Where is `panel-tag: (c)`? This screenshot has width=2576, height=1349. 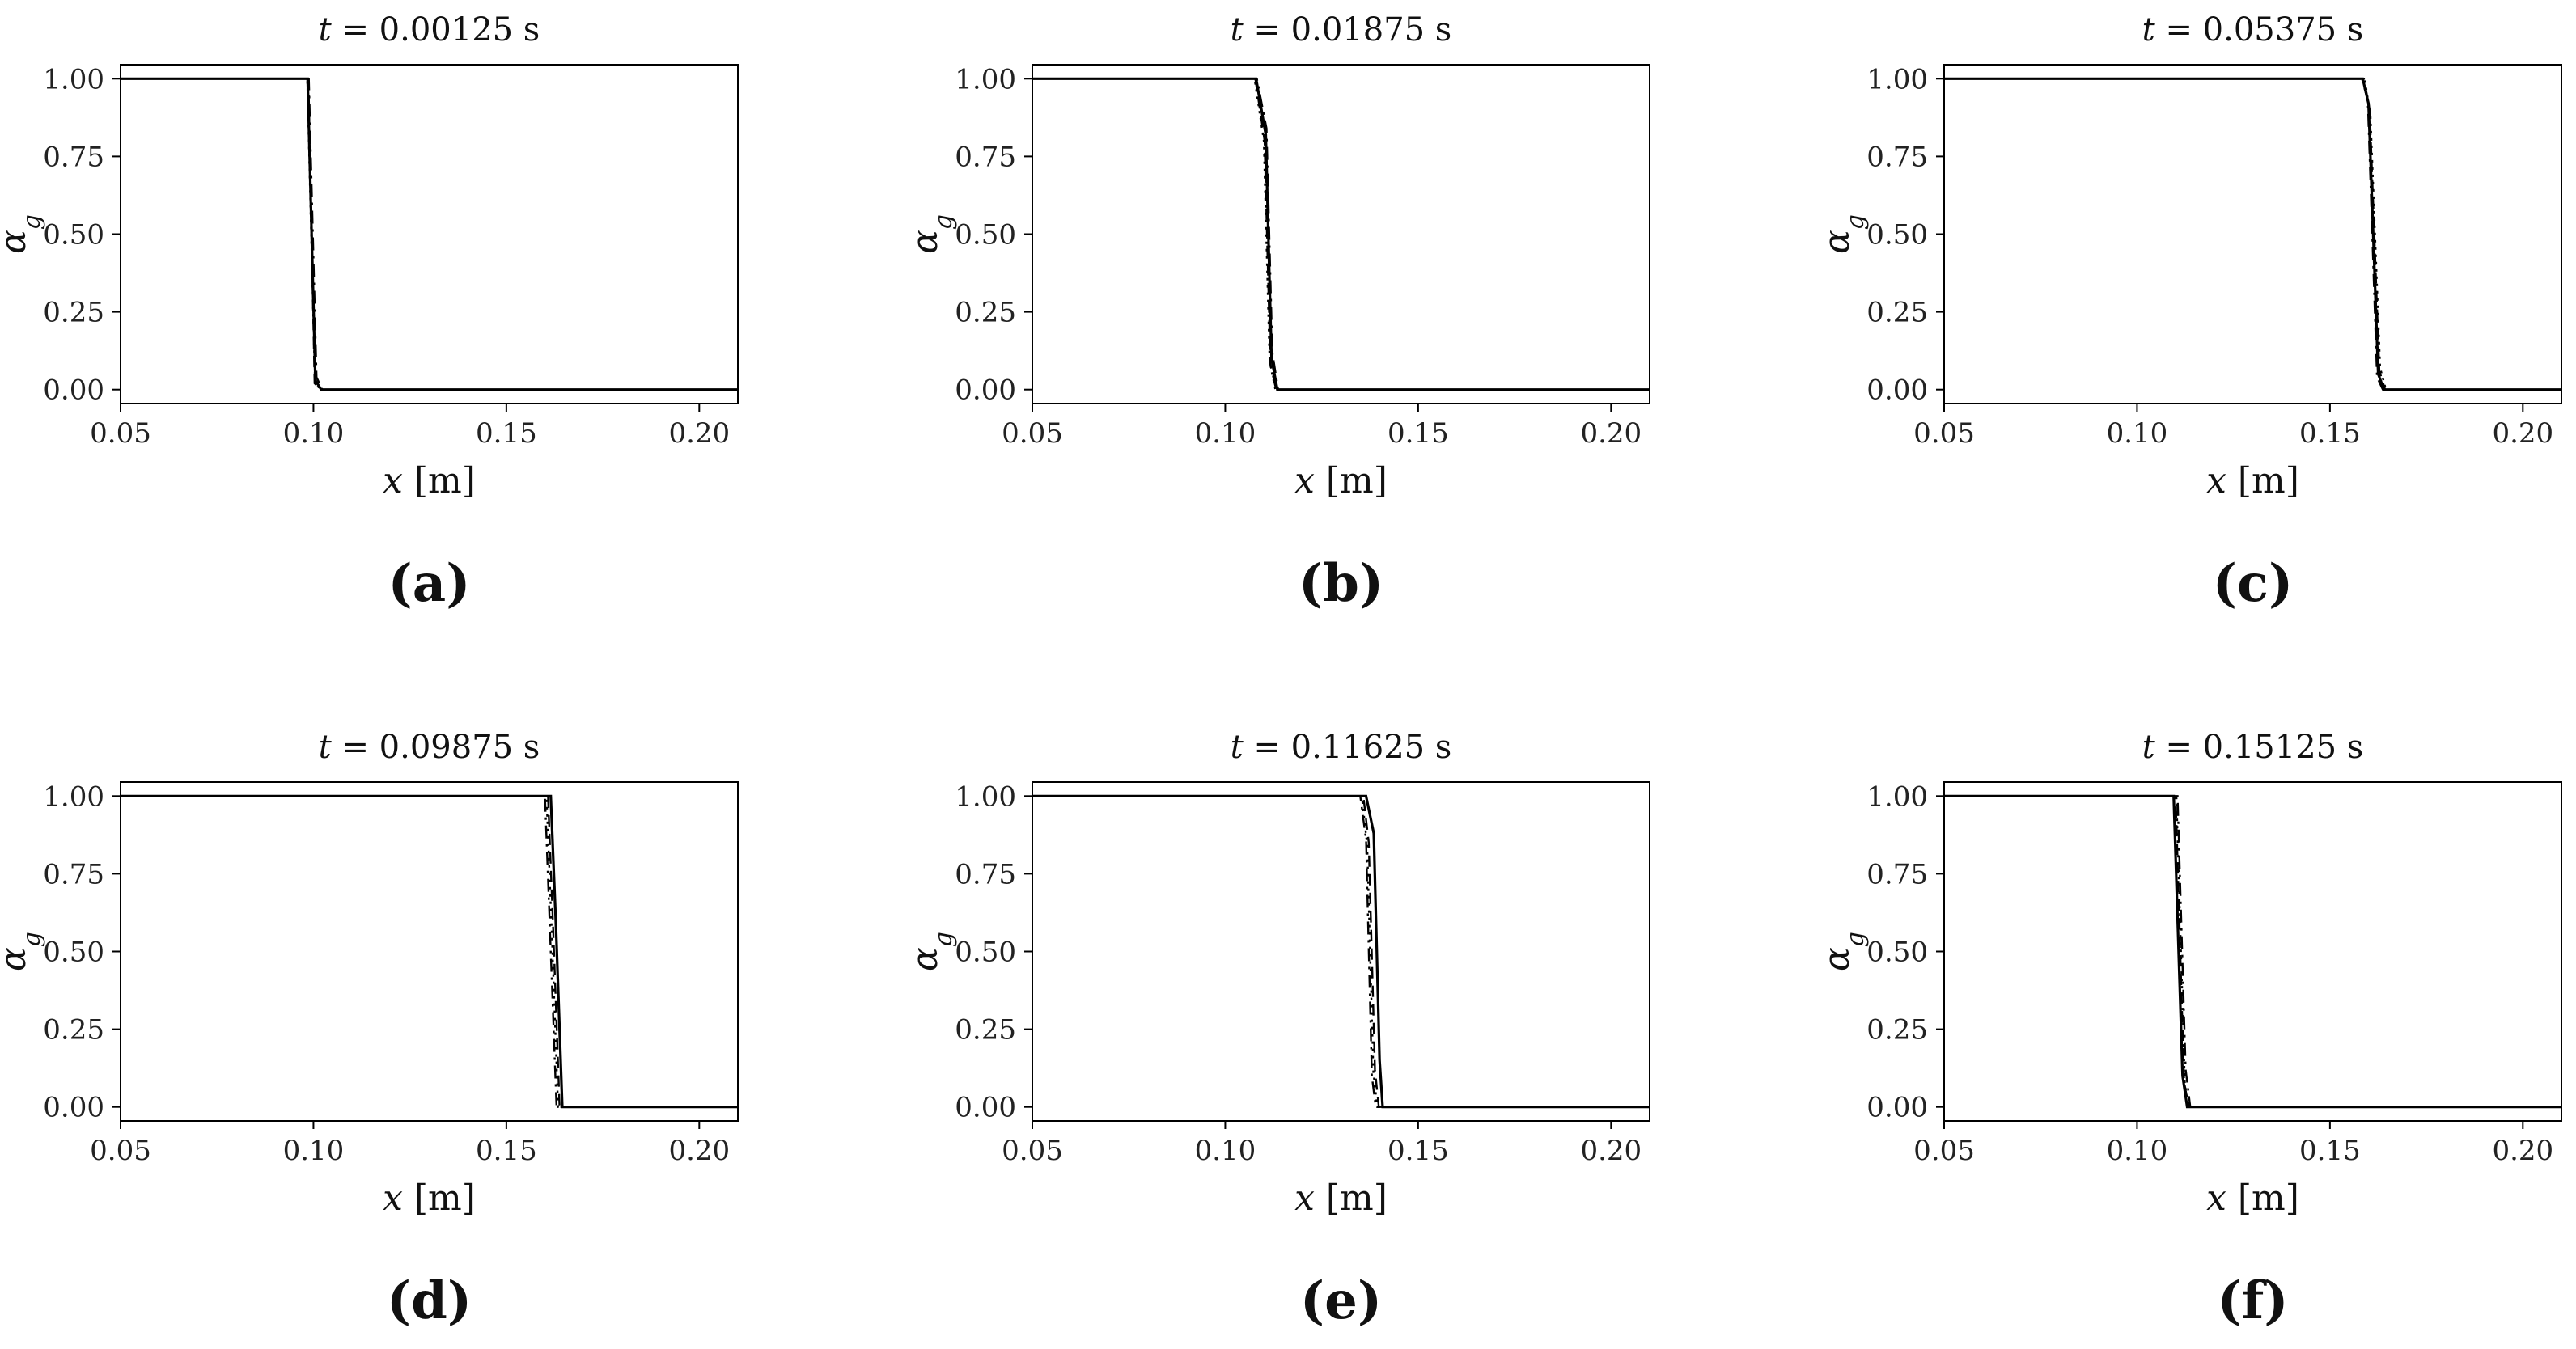
panel-tag: (c) is located at coordinates (2253, 583).